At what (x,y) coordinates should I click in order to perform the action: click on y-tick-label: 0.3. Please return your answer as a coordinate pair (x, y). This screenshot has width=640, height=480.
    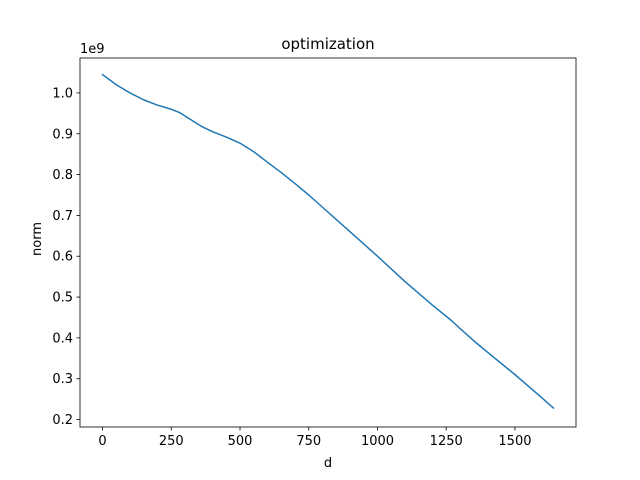
    Looking at the image, I should click on (62, 379).